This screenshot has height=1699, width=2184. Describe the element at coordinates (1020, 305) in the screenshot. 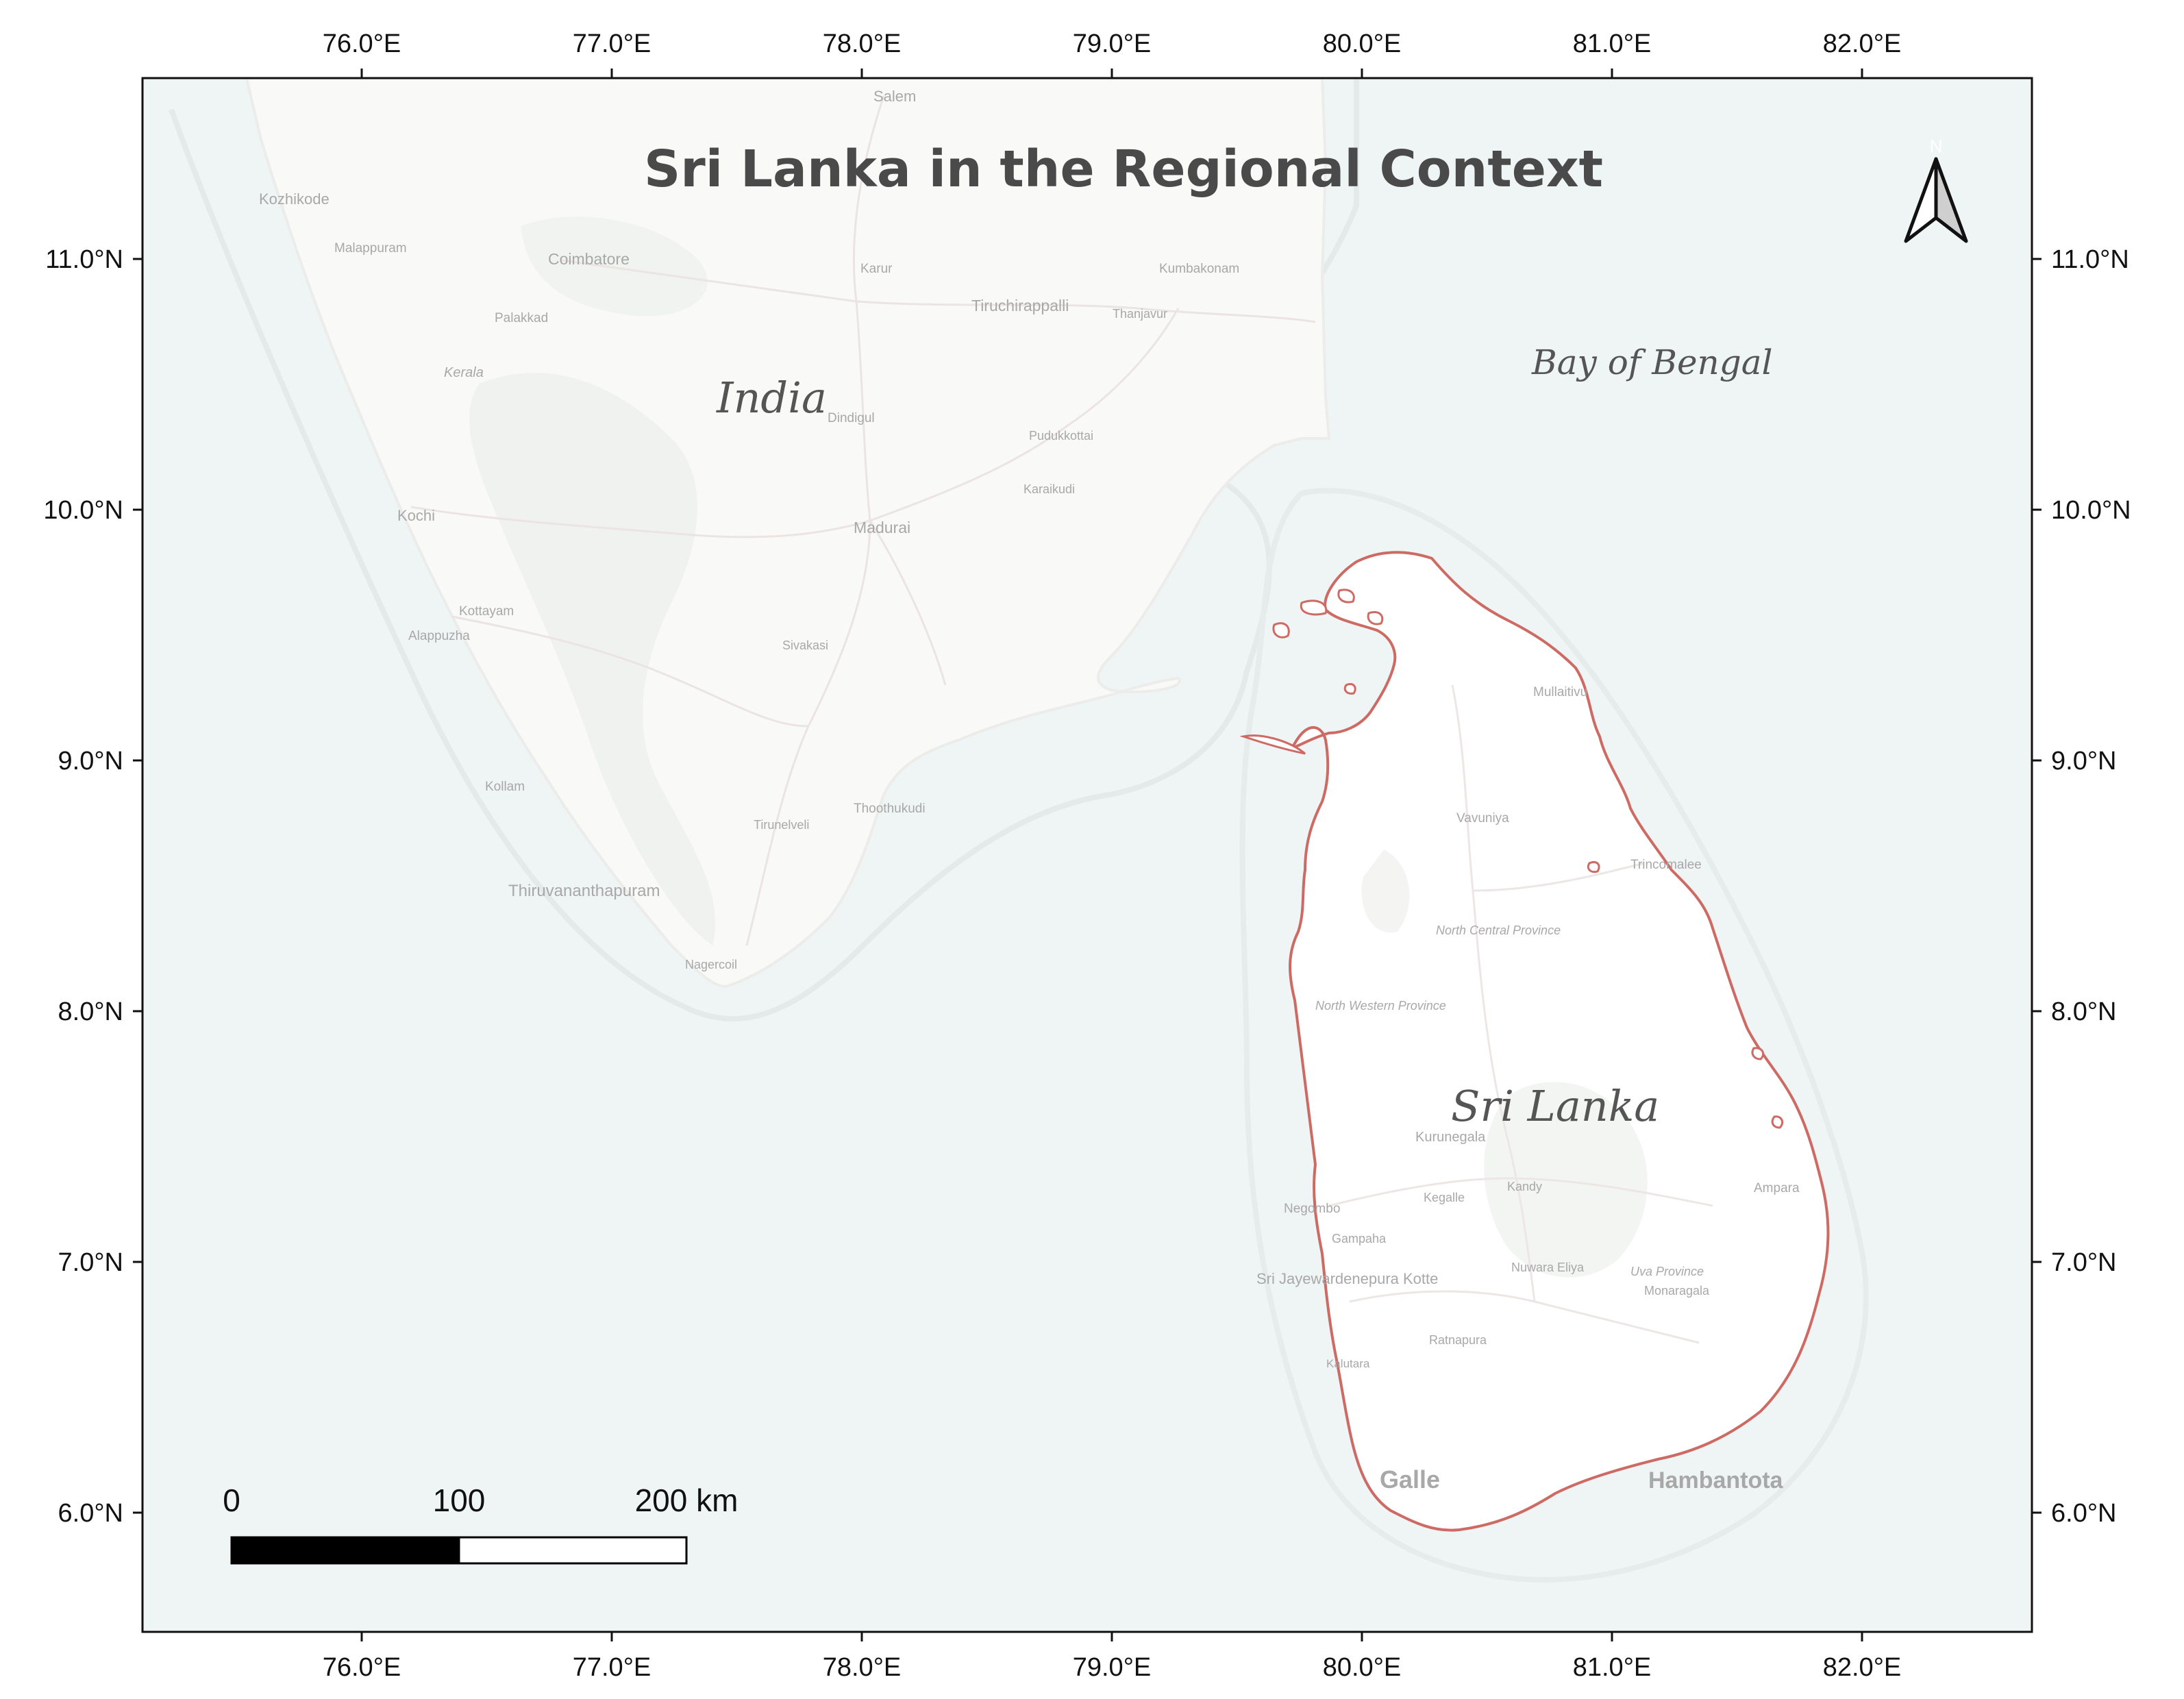

I see `place-label: Tiruchirappalli` at that location.